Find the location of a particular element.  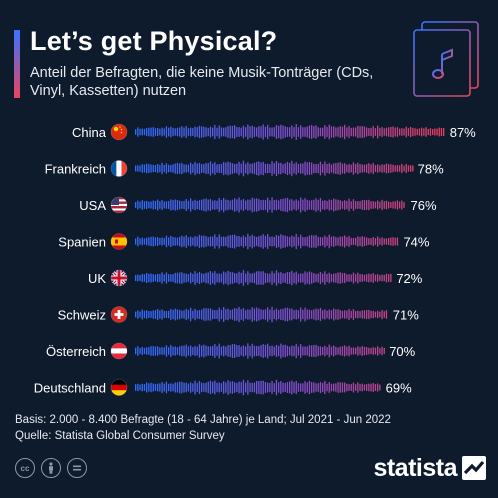

source-note: Quelle: Statista Global Consumer Survey is located at coordinates (120, 436).